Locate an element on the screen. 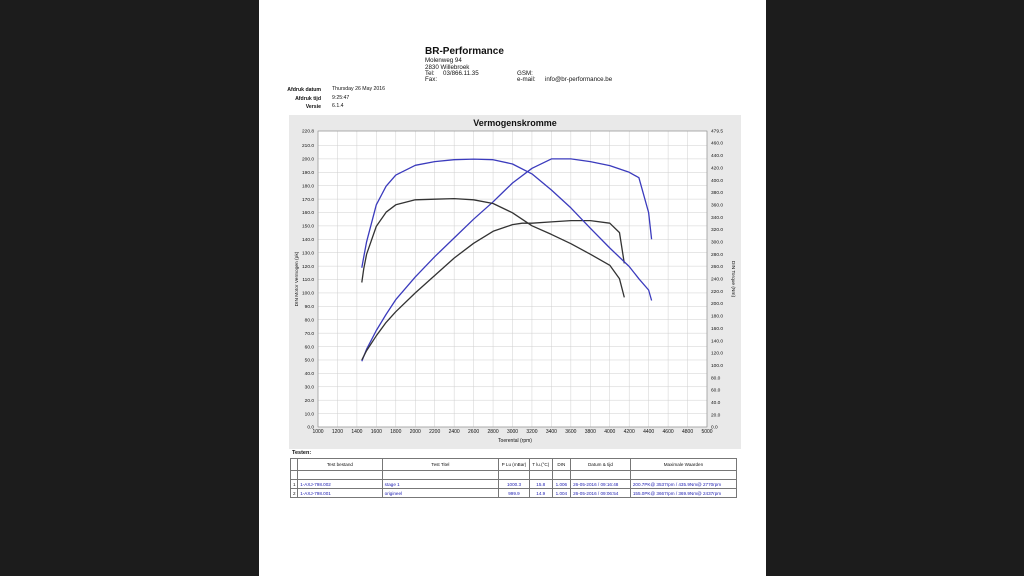  x-tick-label: 3000 is located at coordinates (512, 432).